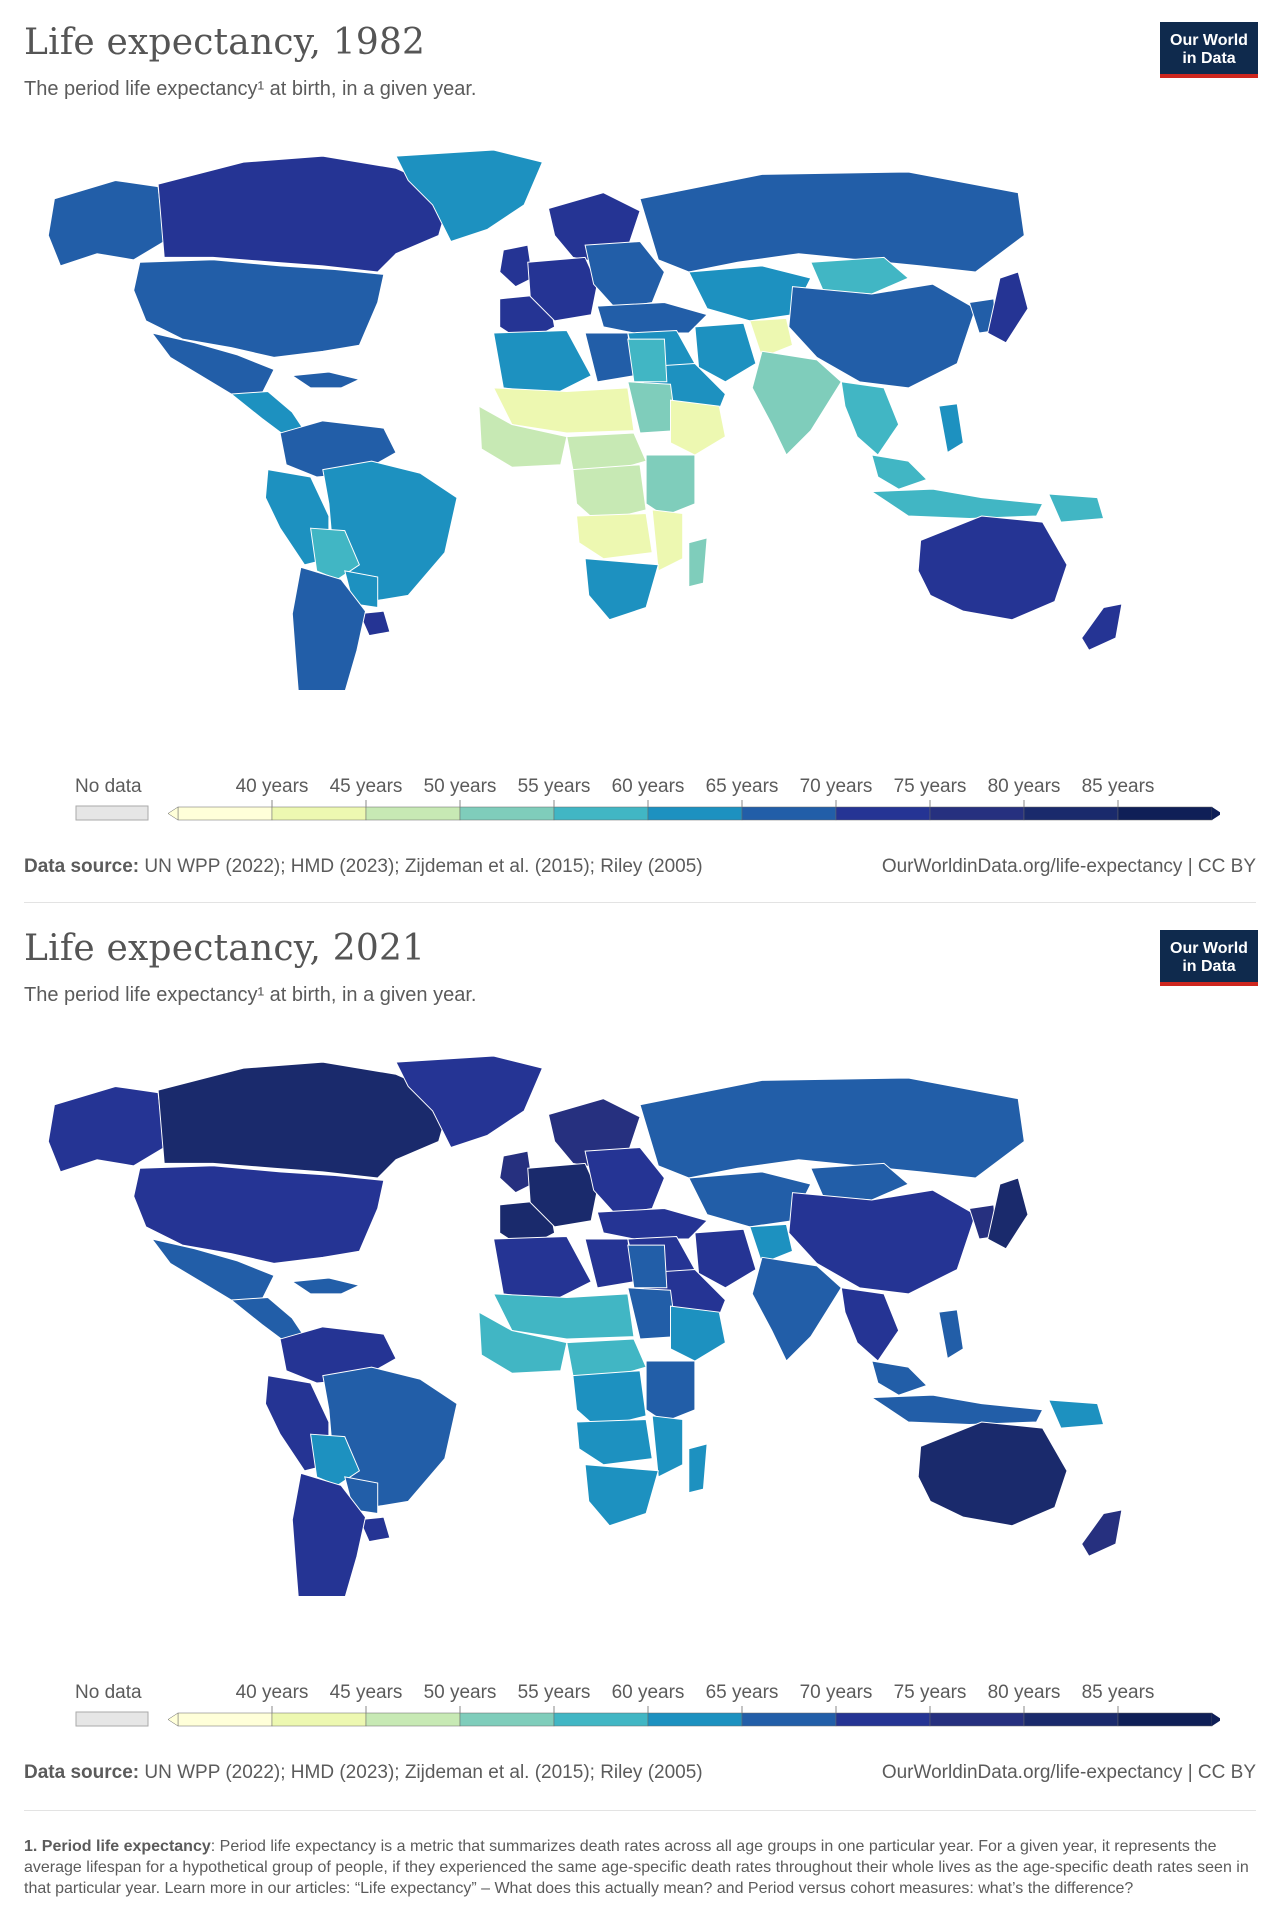 Image resolution: width=1280 pixels, height=1924 pixels. Describe the element at coordinates (82, 866) in the screenshot. I see `data-source-label: Data source:` at that location.